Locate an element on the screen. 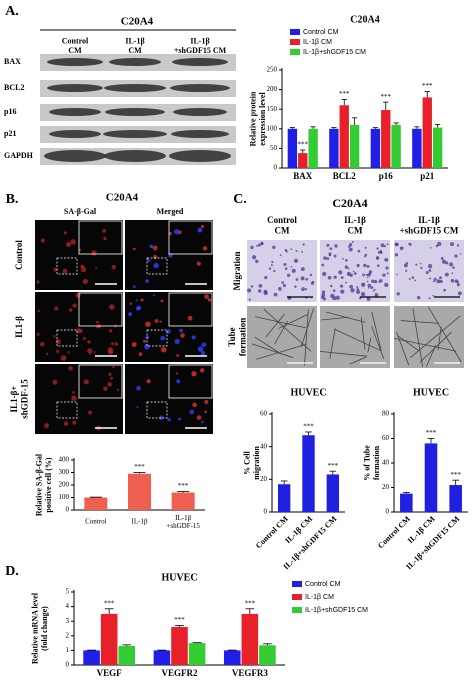  y-tick-label: 60 is located at coordinates (264, 414).